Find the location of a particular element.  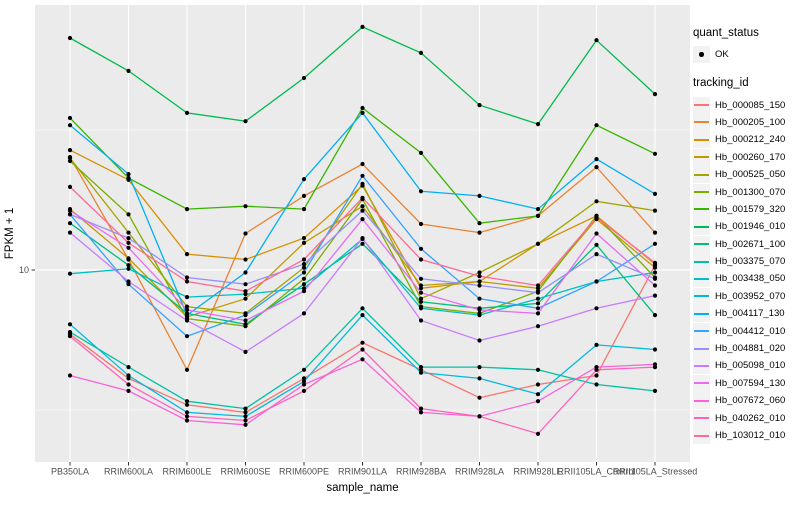

x-tick-label: RRIM600LA is located at coordinates (128, 472).